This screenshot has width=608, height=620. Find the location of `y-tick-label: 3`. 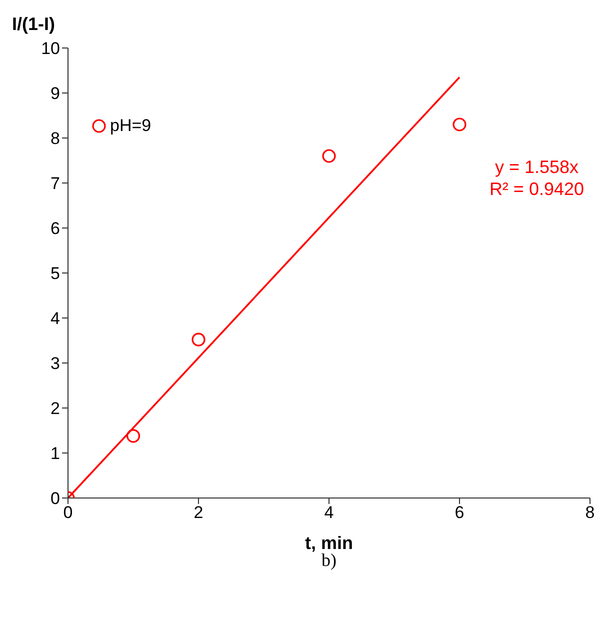

y-tick-label: 3 is located at coordinates (55, 364).